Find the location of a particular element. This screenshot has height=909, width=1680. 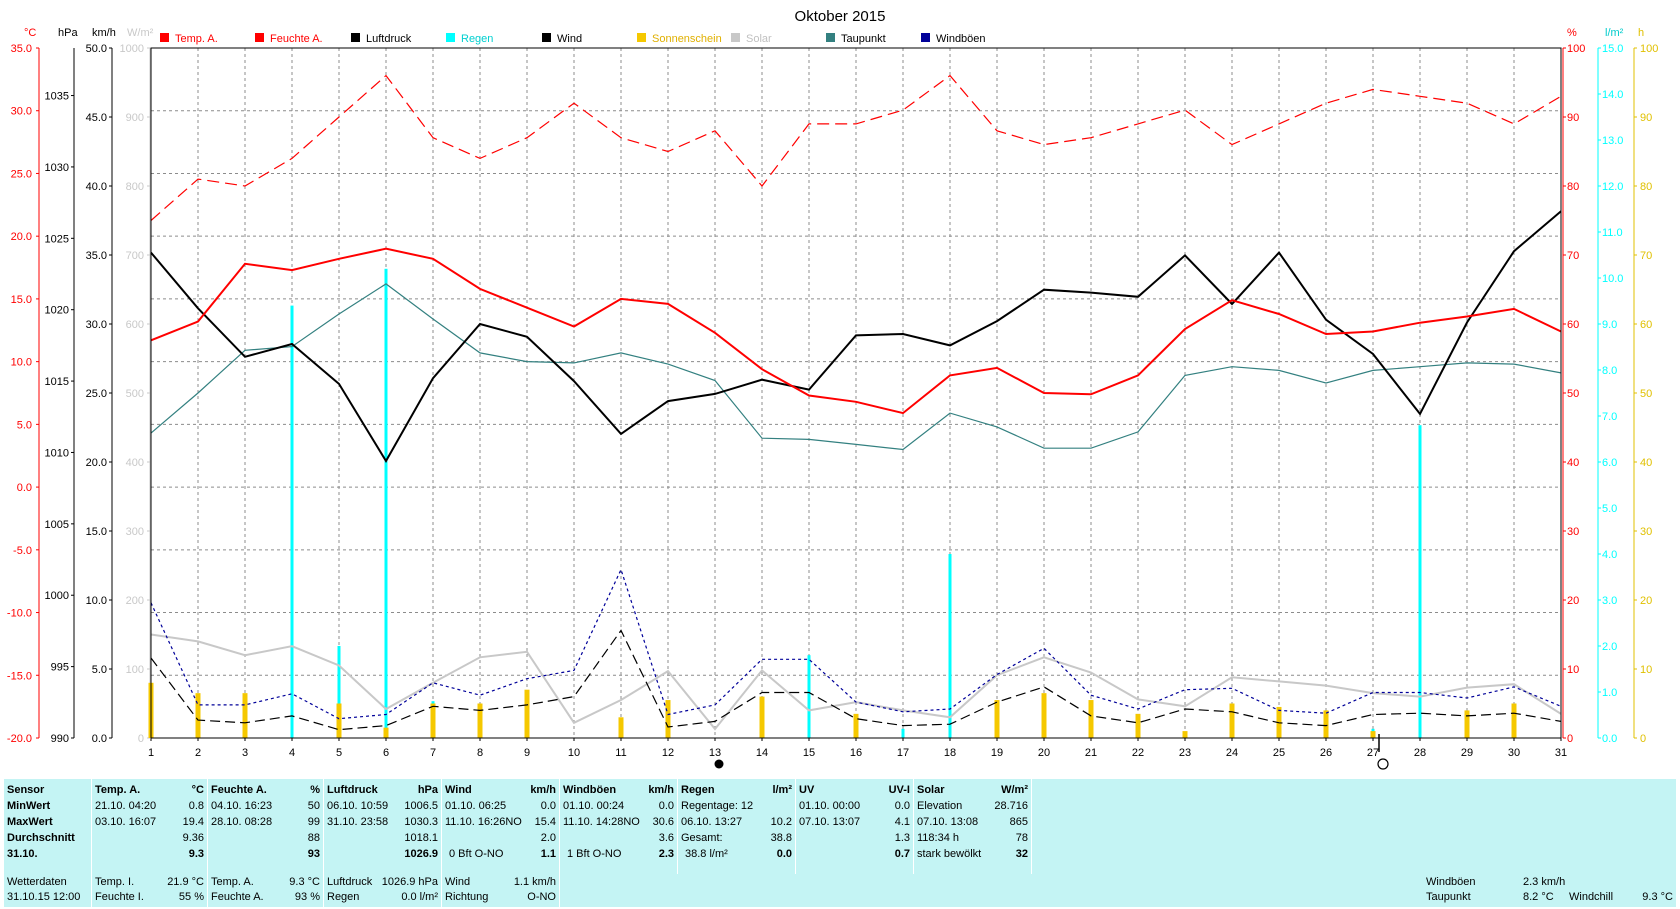

legend-label: Temp. A. is located at coordinates (196, 39).